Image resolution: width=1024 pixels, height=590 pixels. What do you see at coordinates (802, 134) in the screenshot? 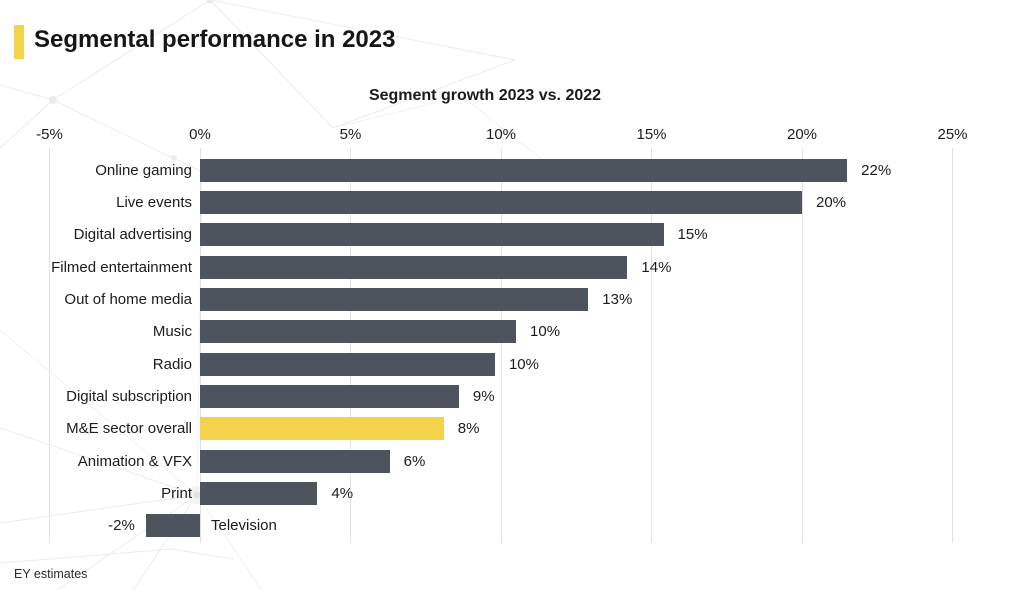
I see `x-axis-tick-label: 20%` at bounding box center [802, 134].